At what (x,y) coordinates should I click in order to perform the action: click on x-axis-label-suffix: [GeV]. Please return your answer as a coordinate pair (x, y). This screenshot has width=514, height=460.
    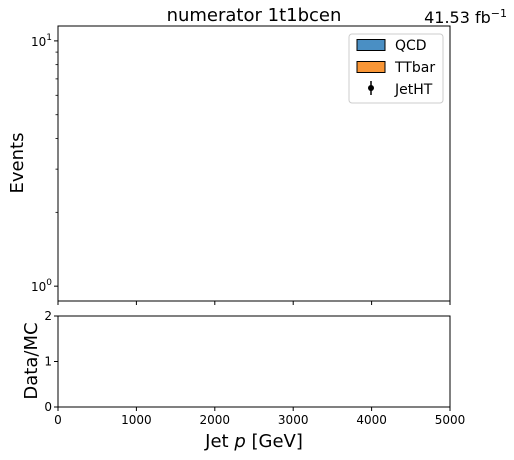
    Looking at the image, I should click on (274, 441).